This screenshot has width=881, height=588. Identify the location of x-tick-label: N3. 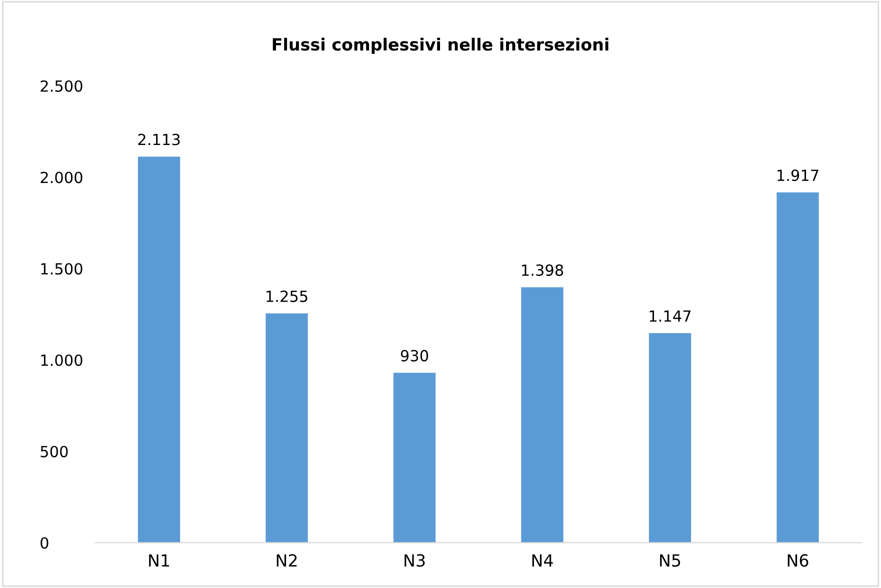
(414, 560).